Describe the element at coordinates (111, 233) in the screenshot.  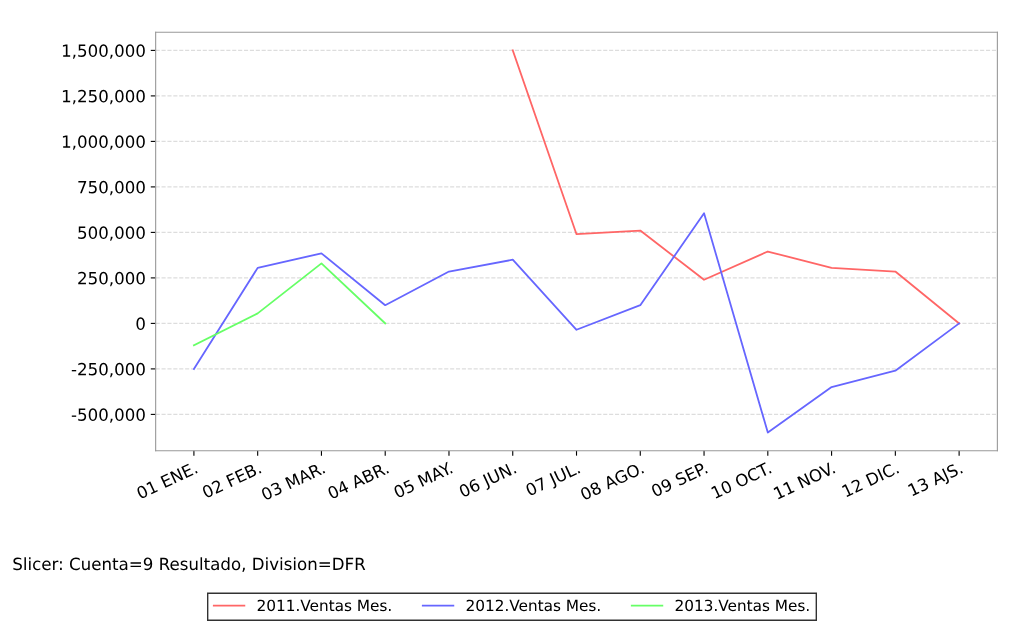
I see `y-tick-label: 500,000` at that location.